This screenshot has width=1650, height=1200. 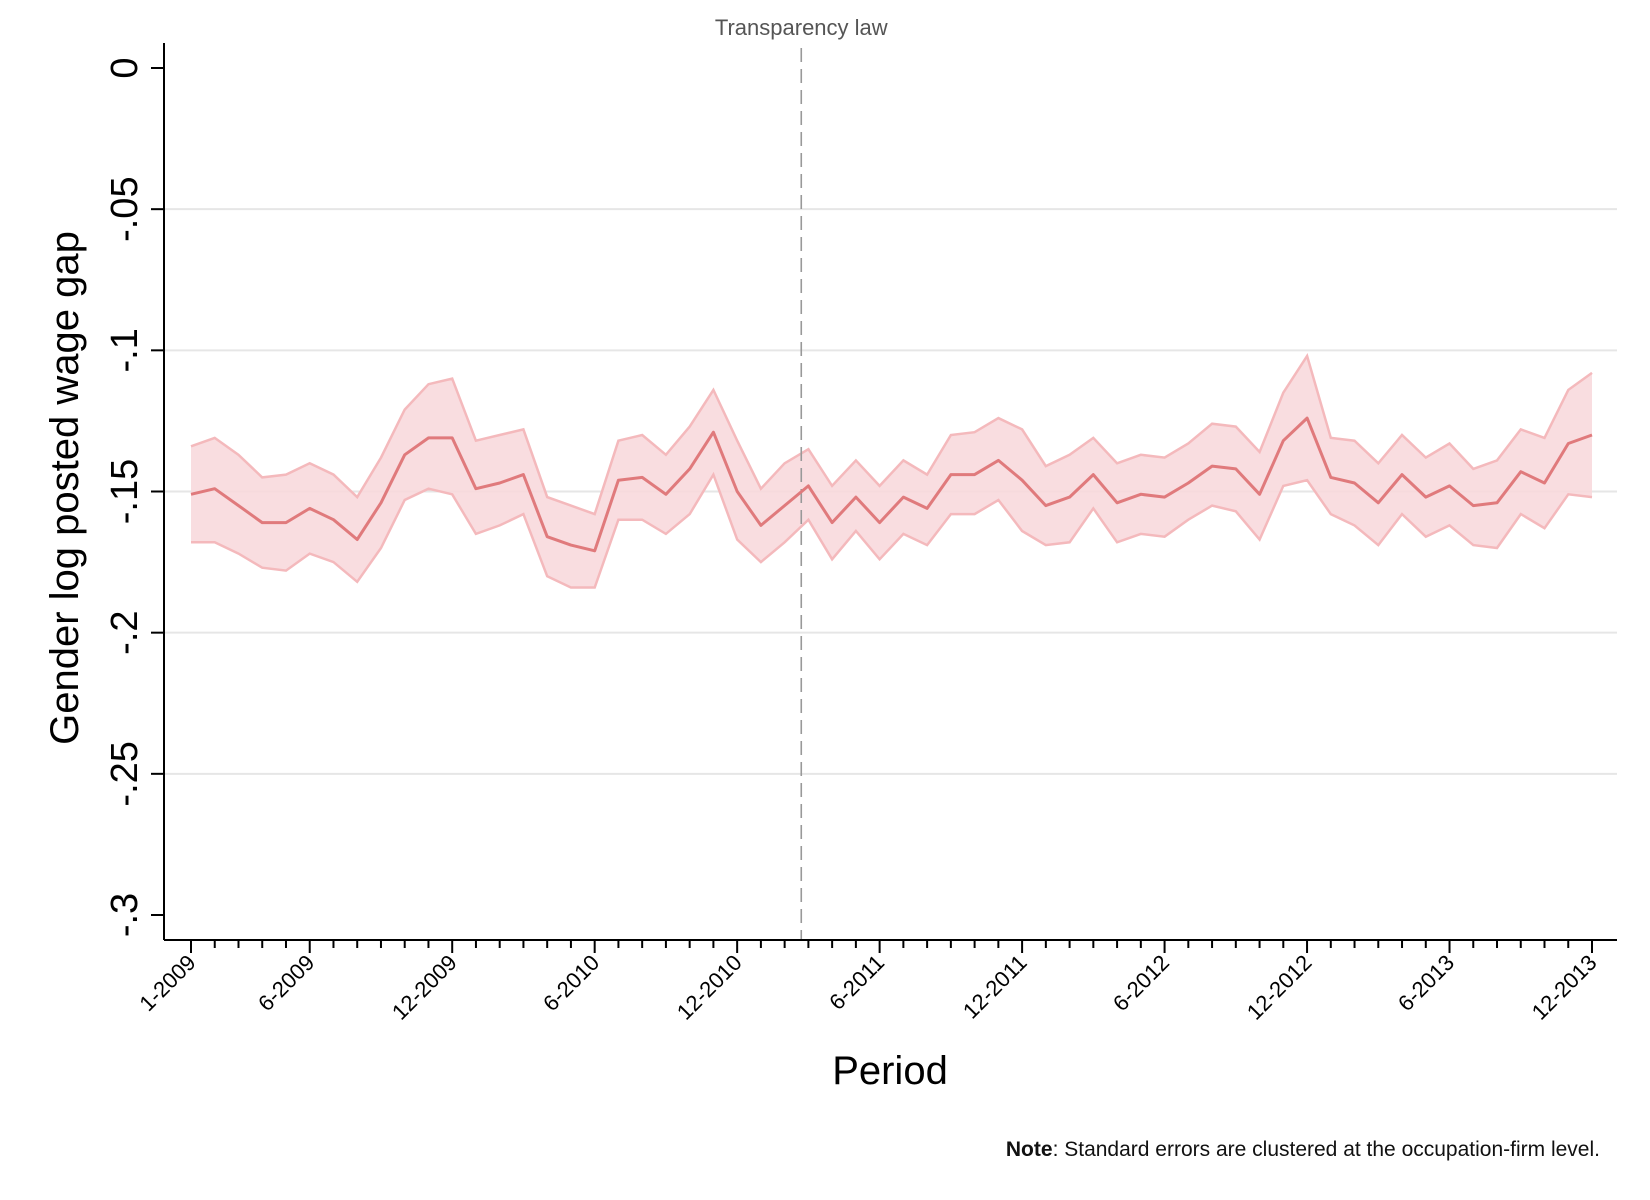 I want to click on x-tick-label: 1-2009, so click(x=167, y=983).